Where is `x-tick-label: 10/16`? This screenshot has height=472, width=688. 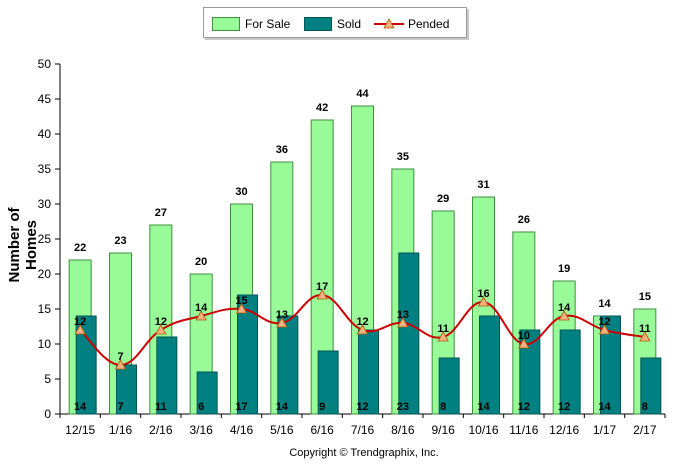
x-tick-label: 10/16 is located at coordinates (483, 430).